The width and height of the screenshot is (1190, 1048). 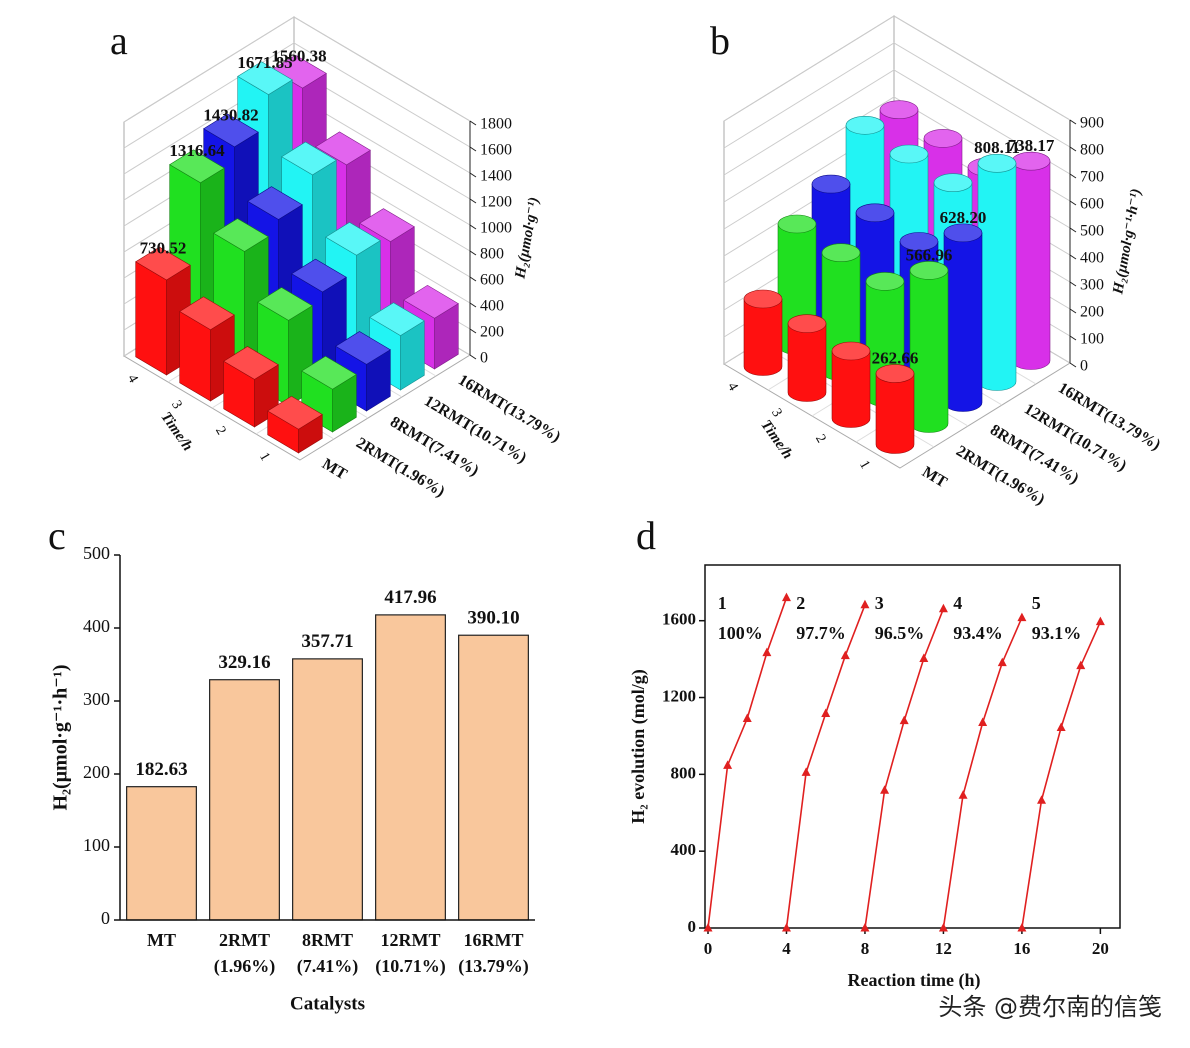 What do you see at coordinates (929, 254) in the screenshot?
I see `value-label: 566.96` at bounding box center [929, 254].